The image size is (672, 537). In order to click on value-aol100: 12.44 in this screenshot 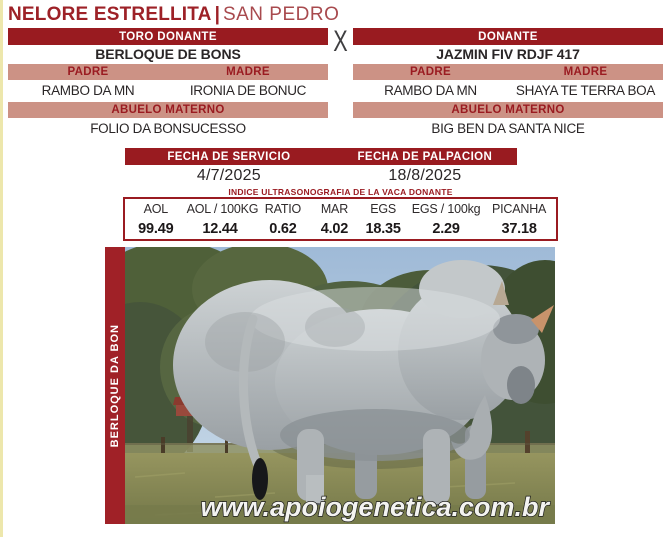, I will do `click(220, 229)`.